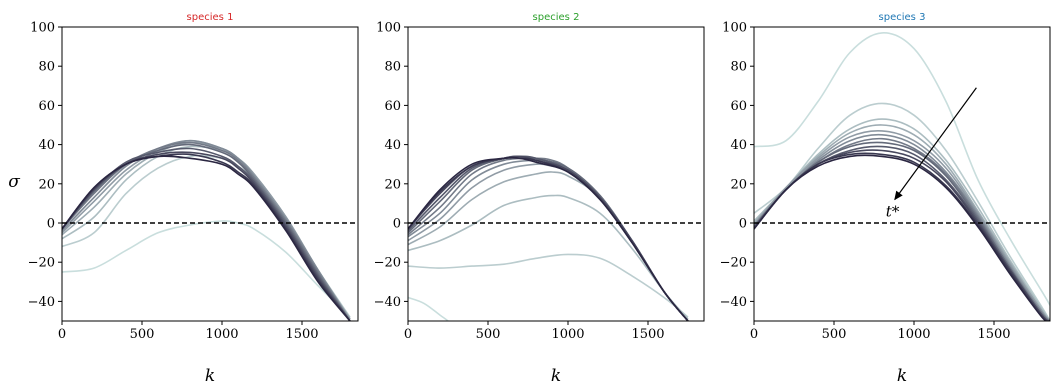 The image size is (1051, 383). Describe the element at coordinates (556, 17) in the screenshot. I see `chart-title: species 2` at that location.